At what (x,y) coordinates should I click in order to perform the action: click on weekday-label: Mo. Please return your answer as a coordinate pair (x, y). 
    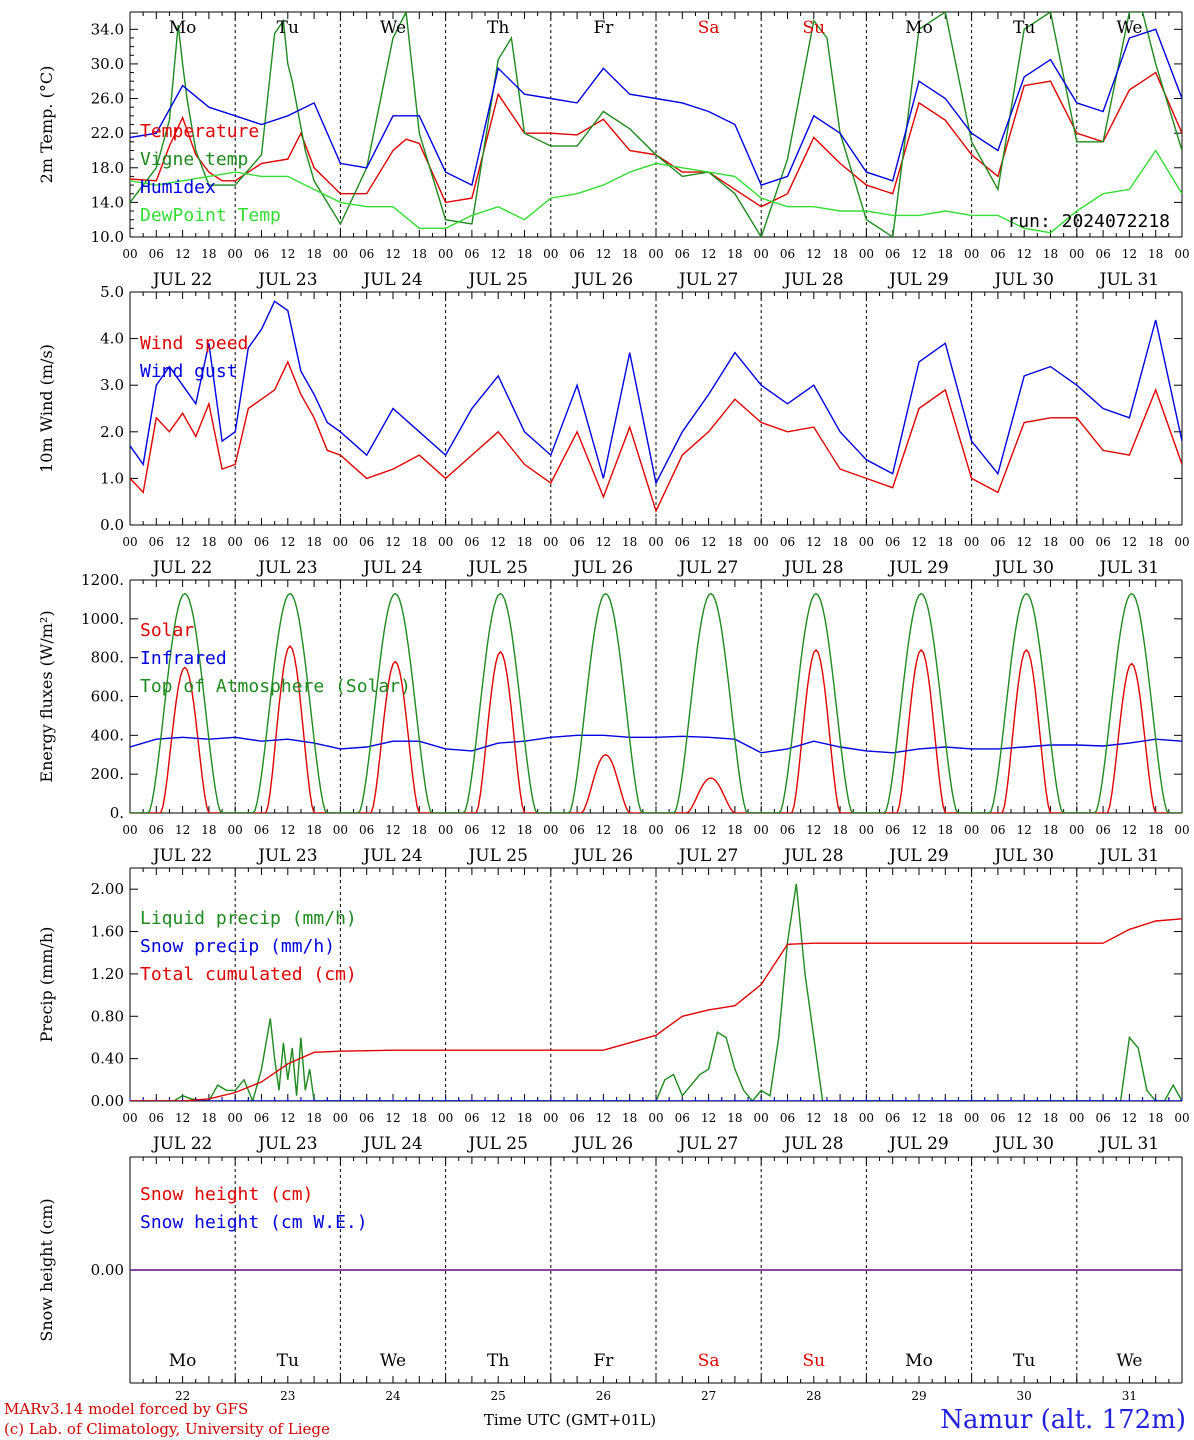
    Looking at the image, I should click on (183, 1361).